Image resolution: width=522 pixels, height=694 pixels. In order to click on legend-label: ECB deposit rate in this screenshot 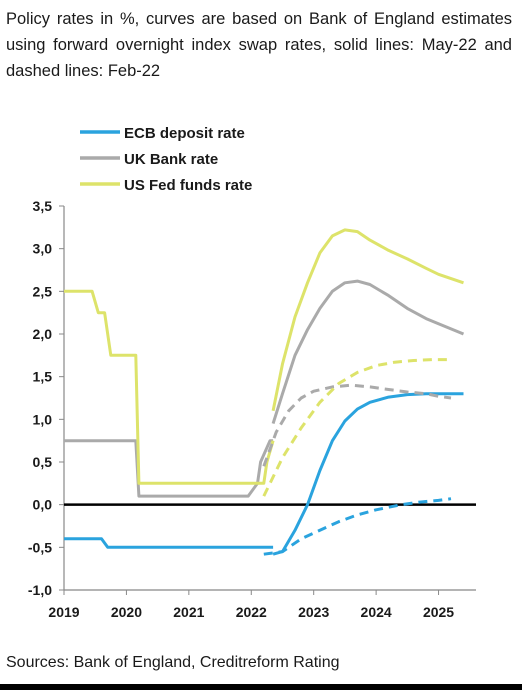, I will do `click(184, 133)`.